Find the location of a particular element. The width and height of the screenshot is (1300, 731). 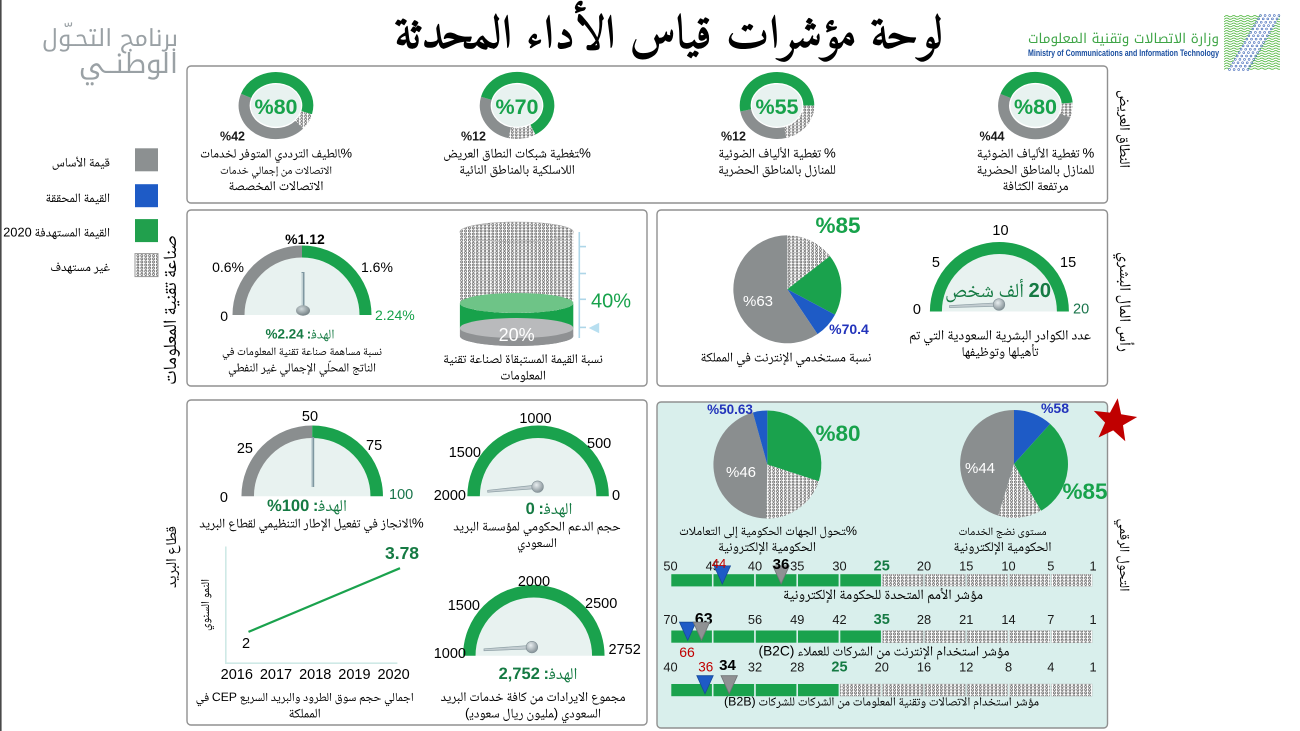

svg-text: %58 is located at coordinates (1055, 408).